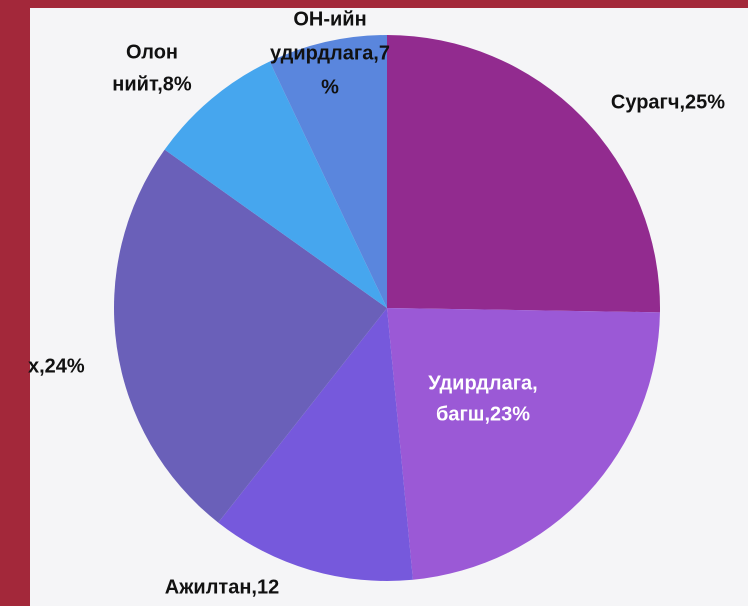  What do you see at coordinates (482, 383) in the screenshot?
I see `slice-label: Удирдлага,` at bounding box center [482, 383].